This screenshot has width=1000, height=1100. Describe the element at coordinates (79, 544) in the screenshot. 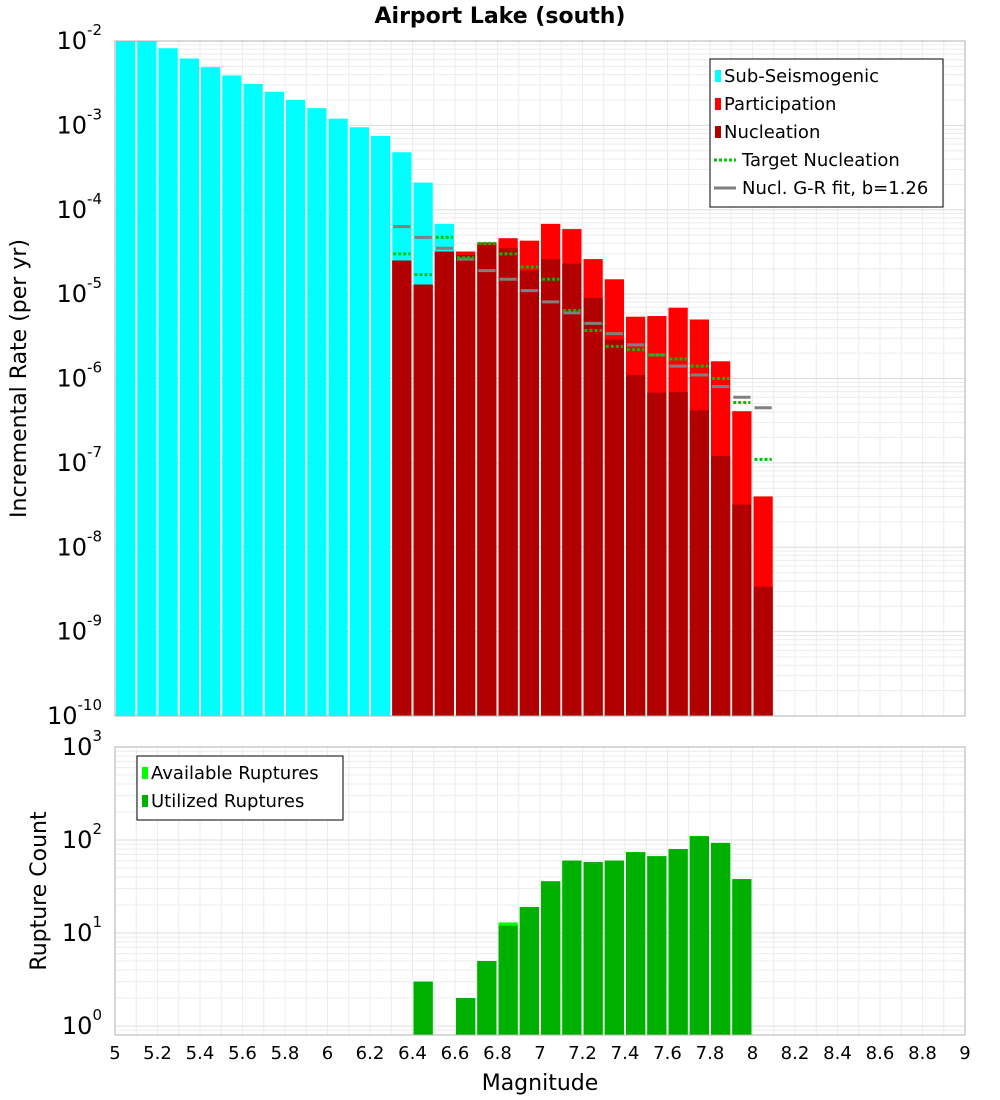

I see `y-tick-label: 10⁻⁸` at that location.